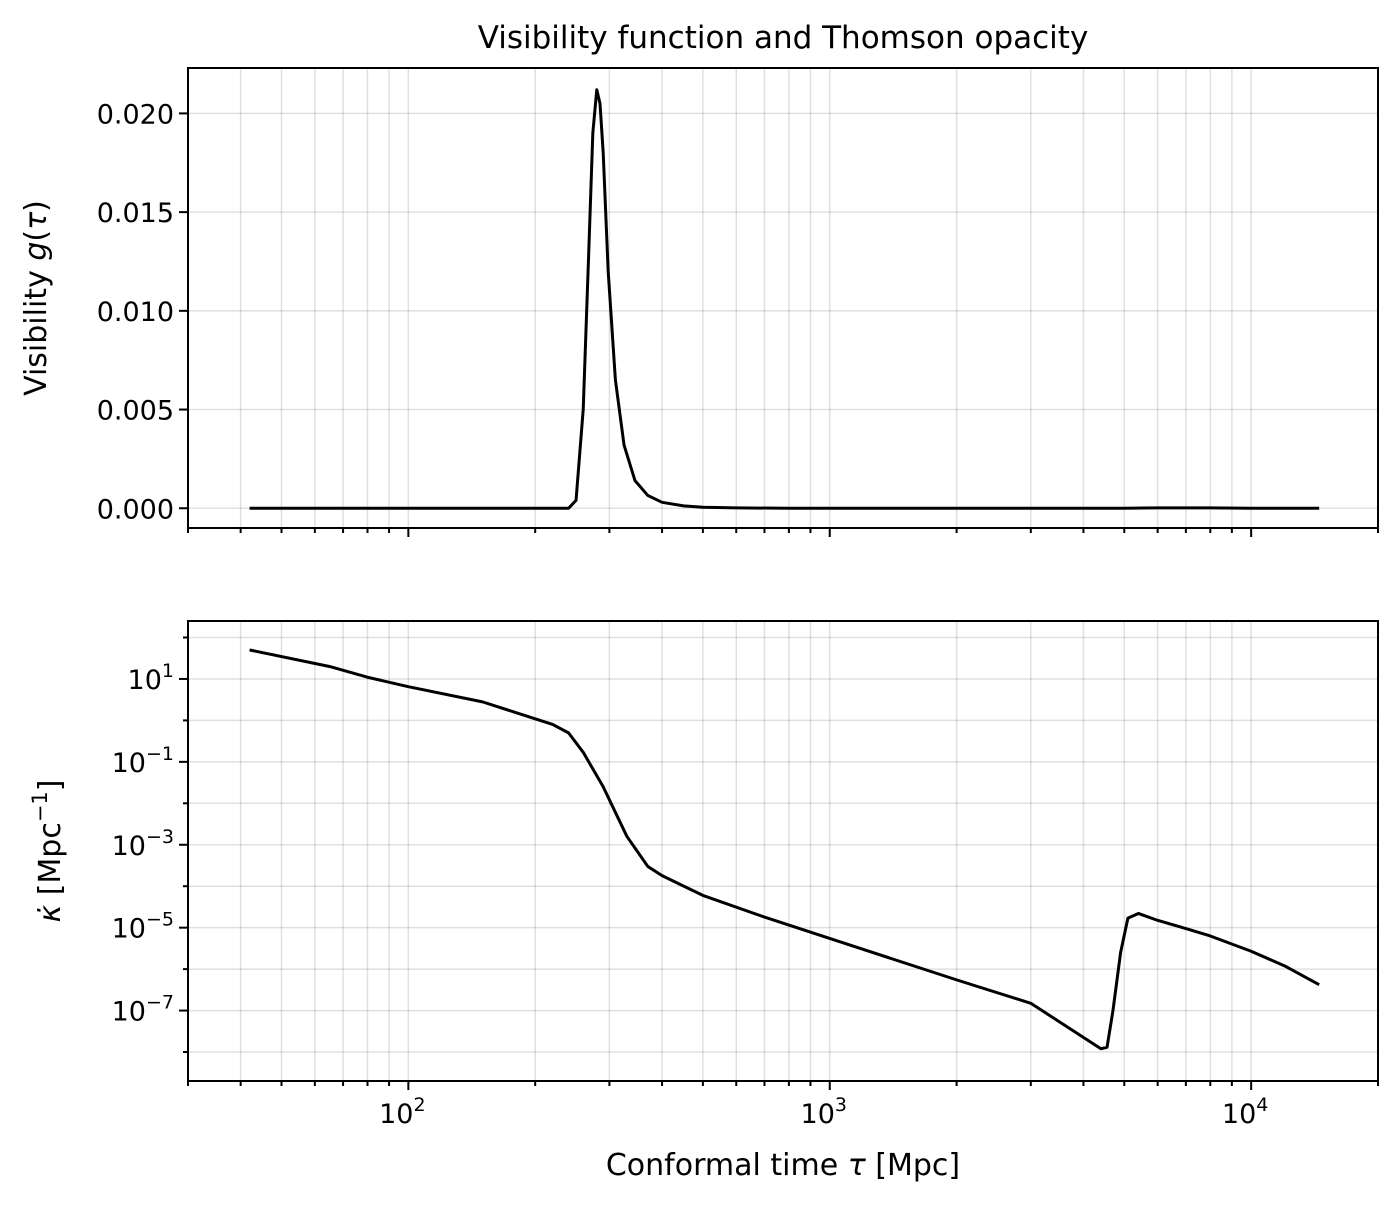 Image resolution: width=1400 pixels, height=1207 pixels. Describe the element at coordinates (1245, 1112) in the screenshot. I see `x-tick-label: 10⁴` at that location.